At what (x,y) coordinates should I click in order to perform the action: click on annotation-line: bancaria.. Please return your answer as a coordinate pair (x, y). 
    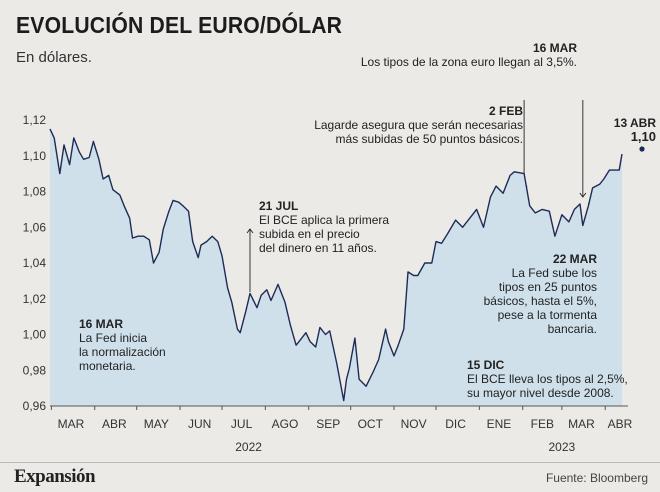
    Looking at the image, I should click on (572, 329).